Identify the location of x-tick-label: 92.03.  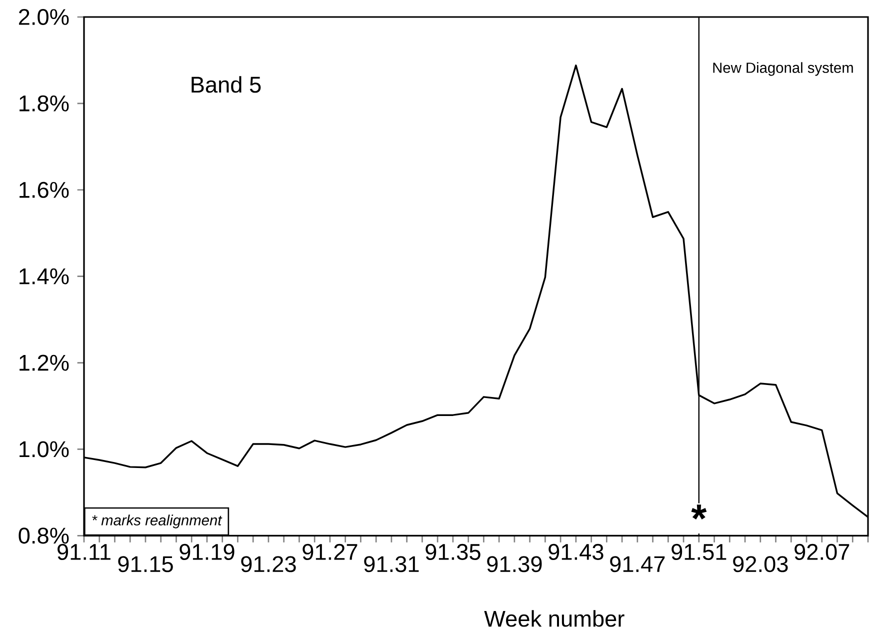
(760, 564).